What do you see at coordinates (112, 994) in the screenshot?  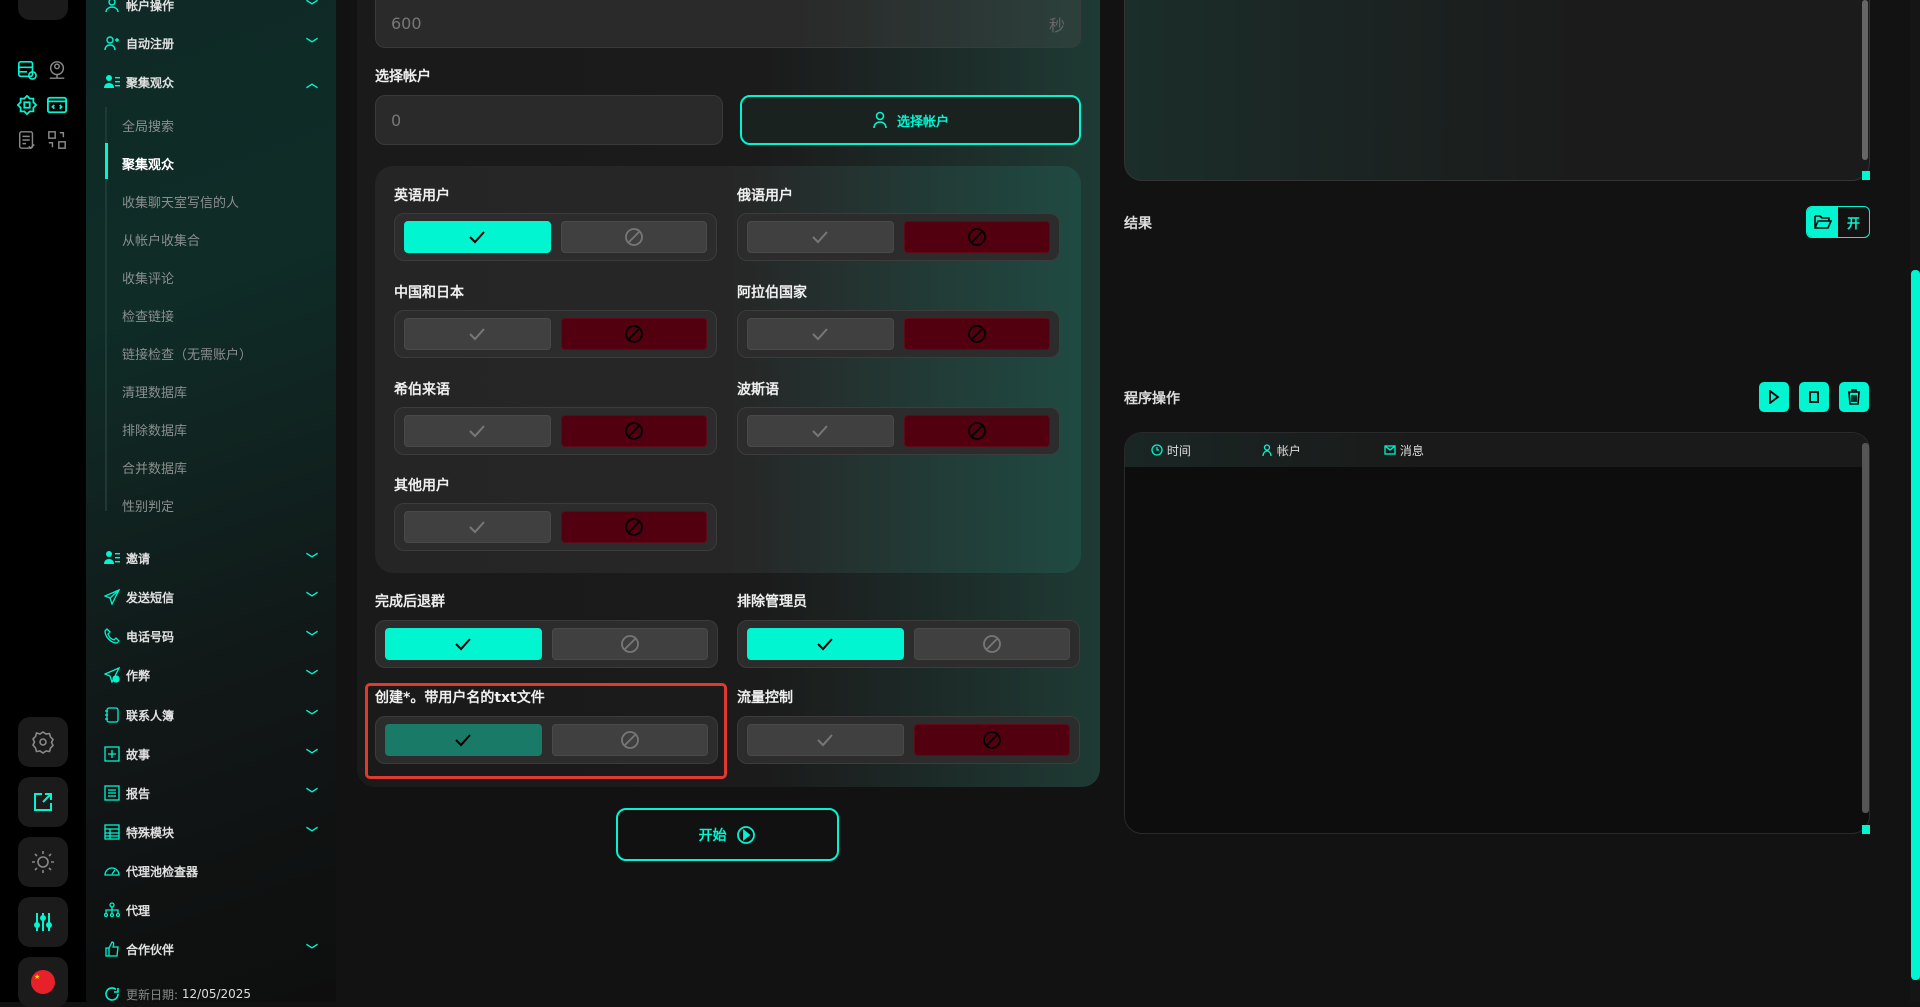 I see `refresh-icon` at bounding box center [112, 994].